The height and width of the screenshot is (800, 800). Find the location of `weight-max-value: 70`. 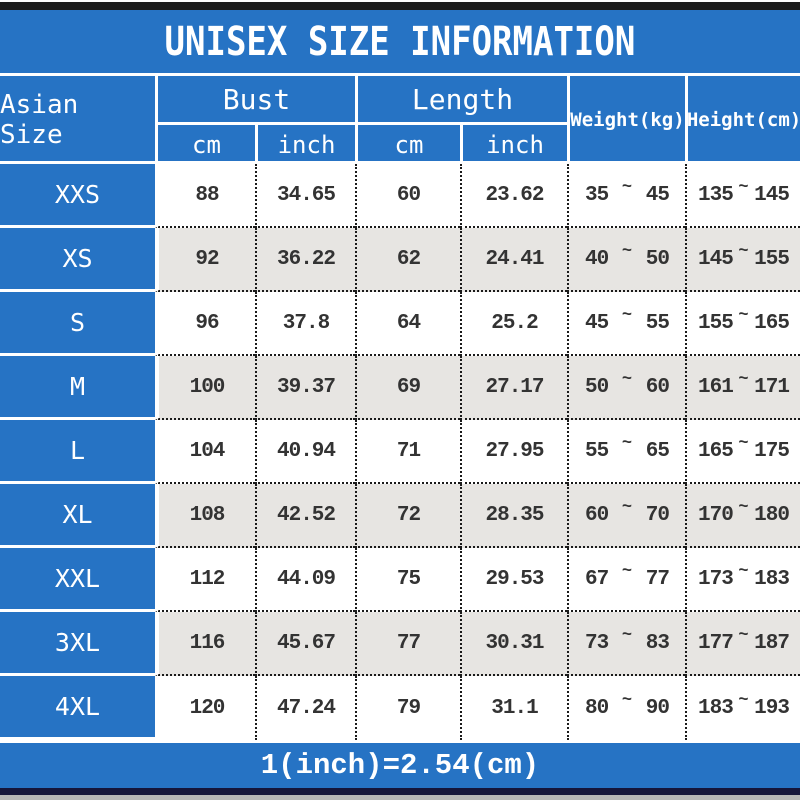

weight-max-value: 70 is located at coordinates (657, 515).